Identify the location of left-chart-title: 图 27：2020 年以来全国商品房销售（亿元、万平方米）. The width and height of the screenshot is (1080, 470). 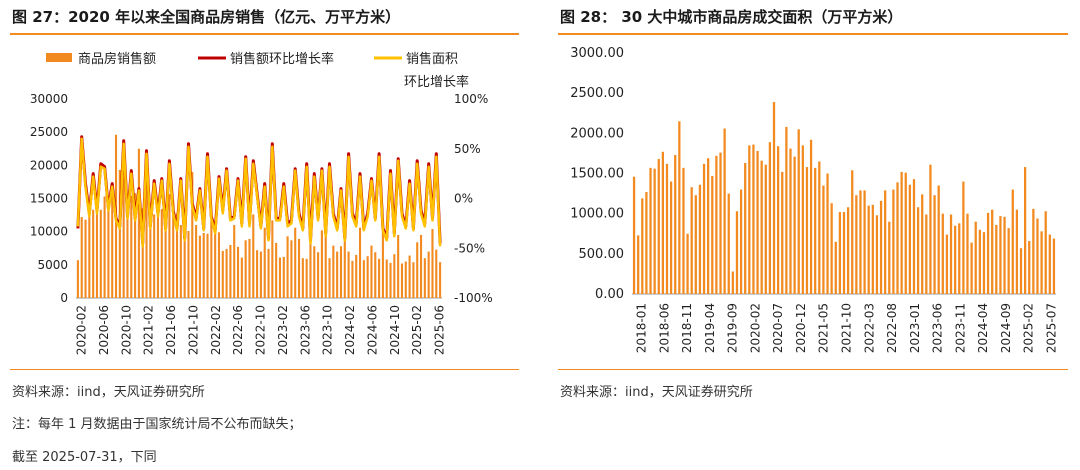
(206, 17).